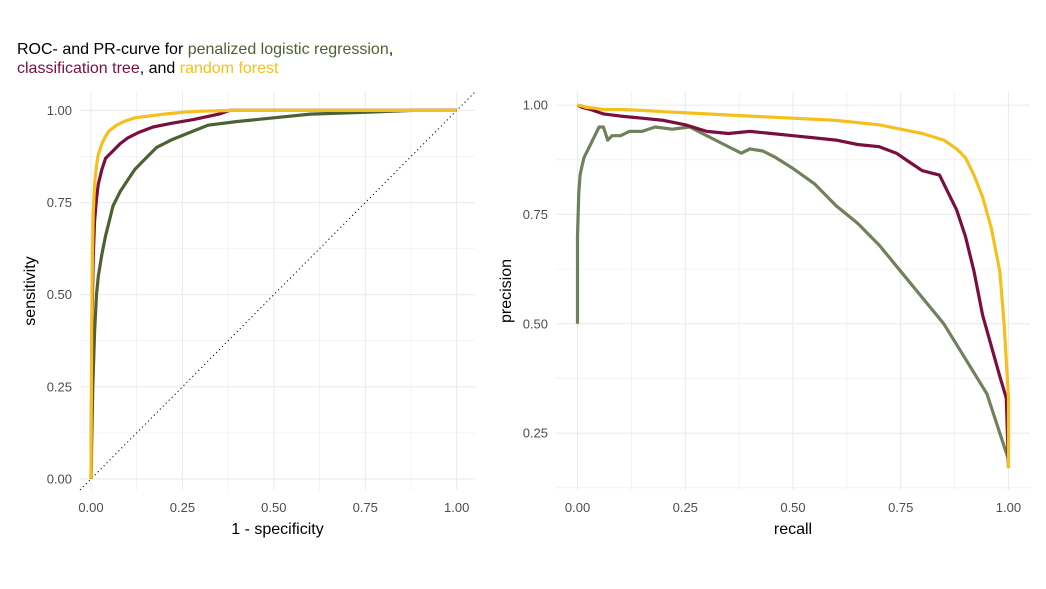 The image size is (1046, 589). What do you see at coordinates (78, 68) in the screenshot?
I see `title-series-classification-tree: classification tree` at bounding box center [78, 68].